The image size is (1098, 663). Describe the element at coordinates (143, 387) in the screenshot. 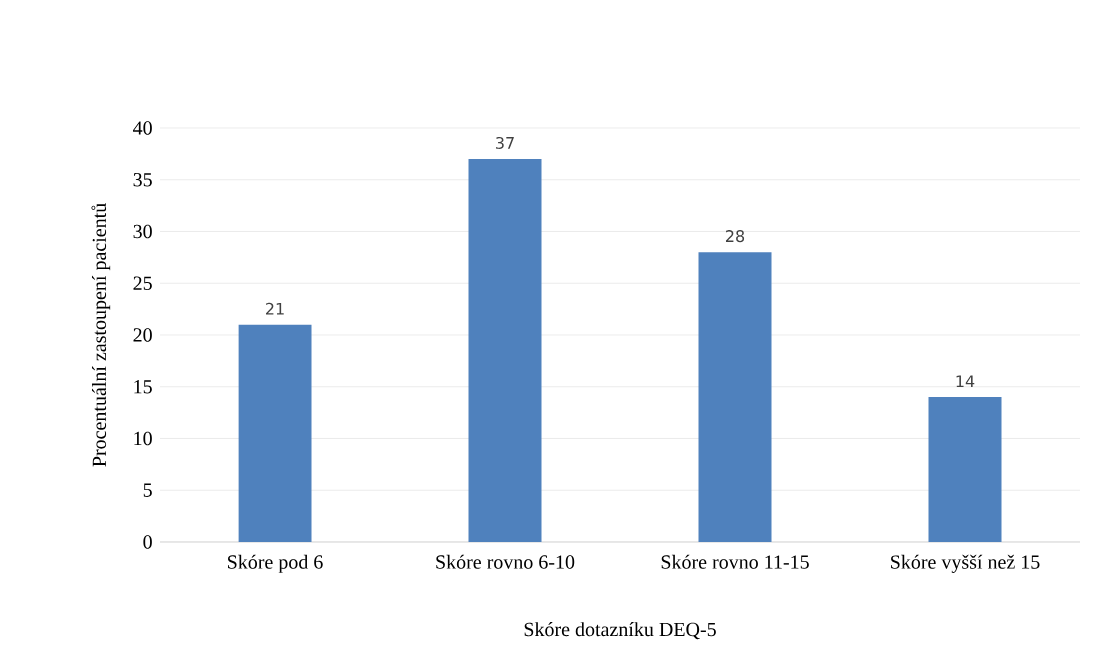

I see `y-tick-label: 15` at that location.